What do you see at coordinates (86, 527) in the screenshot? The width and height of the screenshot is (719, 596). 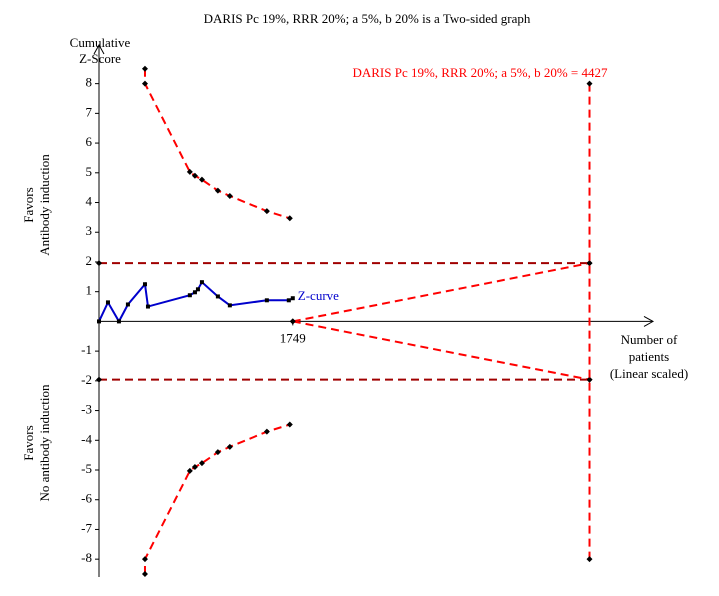 I see `y-tick-label: -7` at bounding box center [86, 527].